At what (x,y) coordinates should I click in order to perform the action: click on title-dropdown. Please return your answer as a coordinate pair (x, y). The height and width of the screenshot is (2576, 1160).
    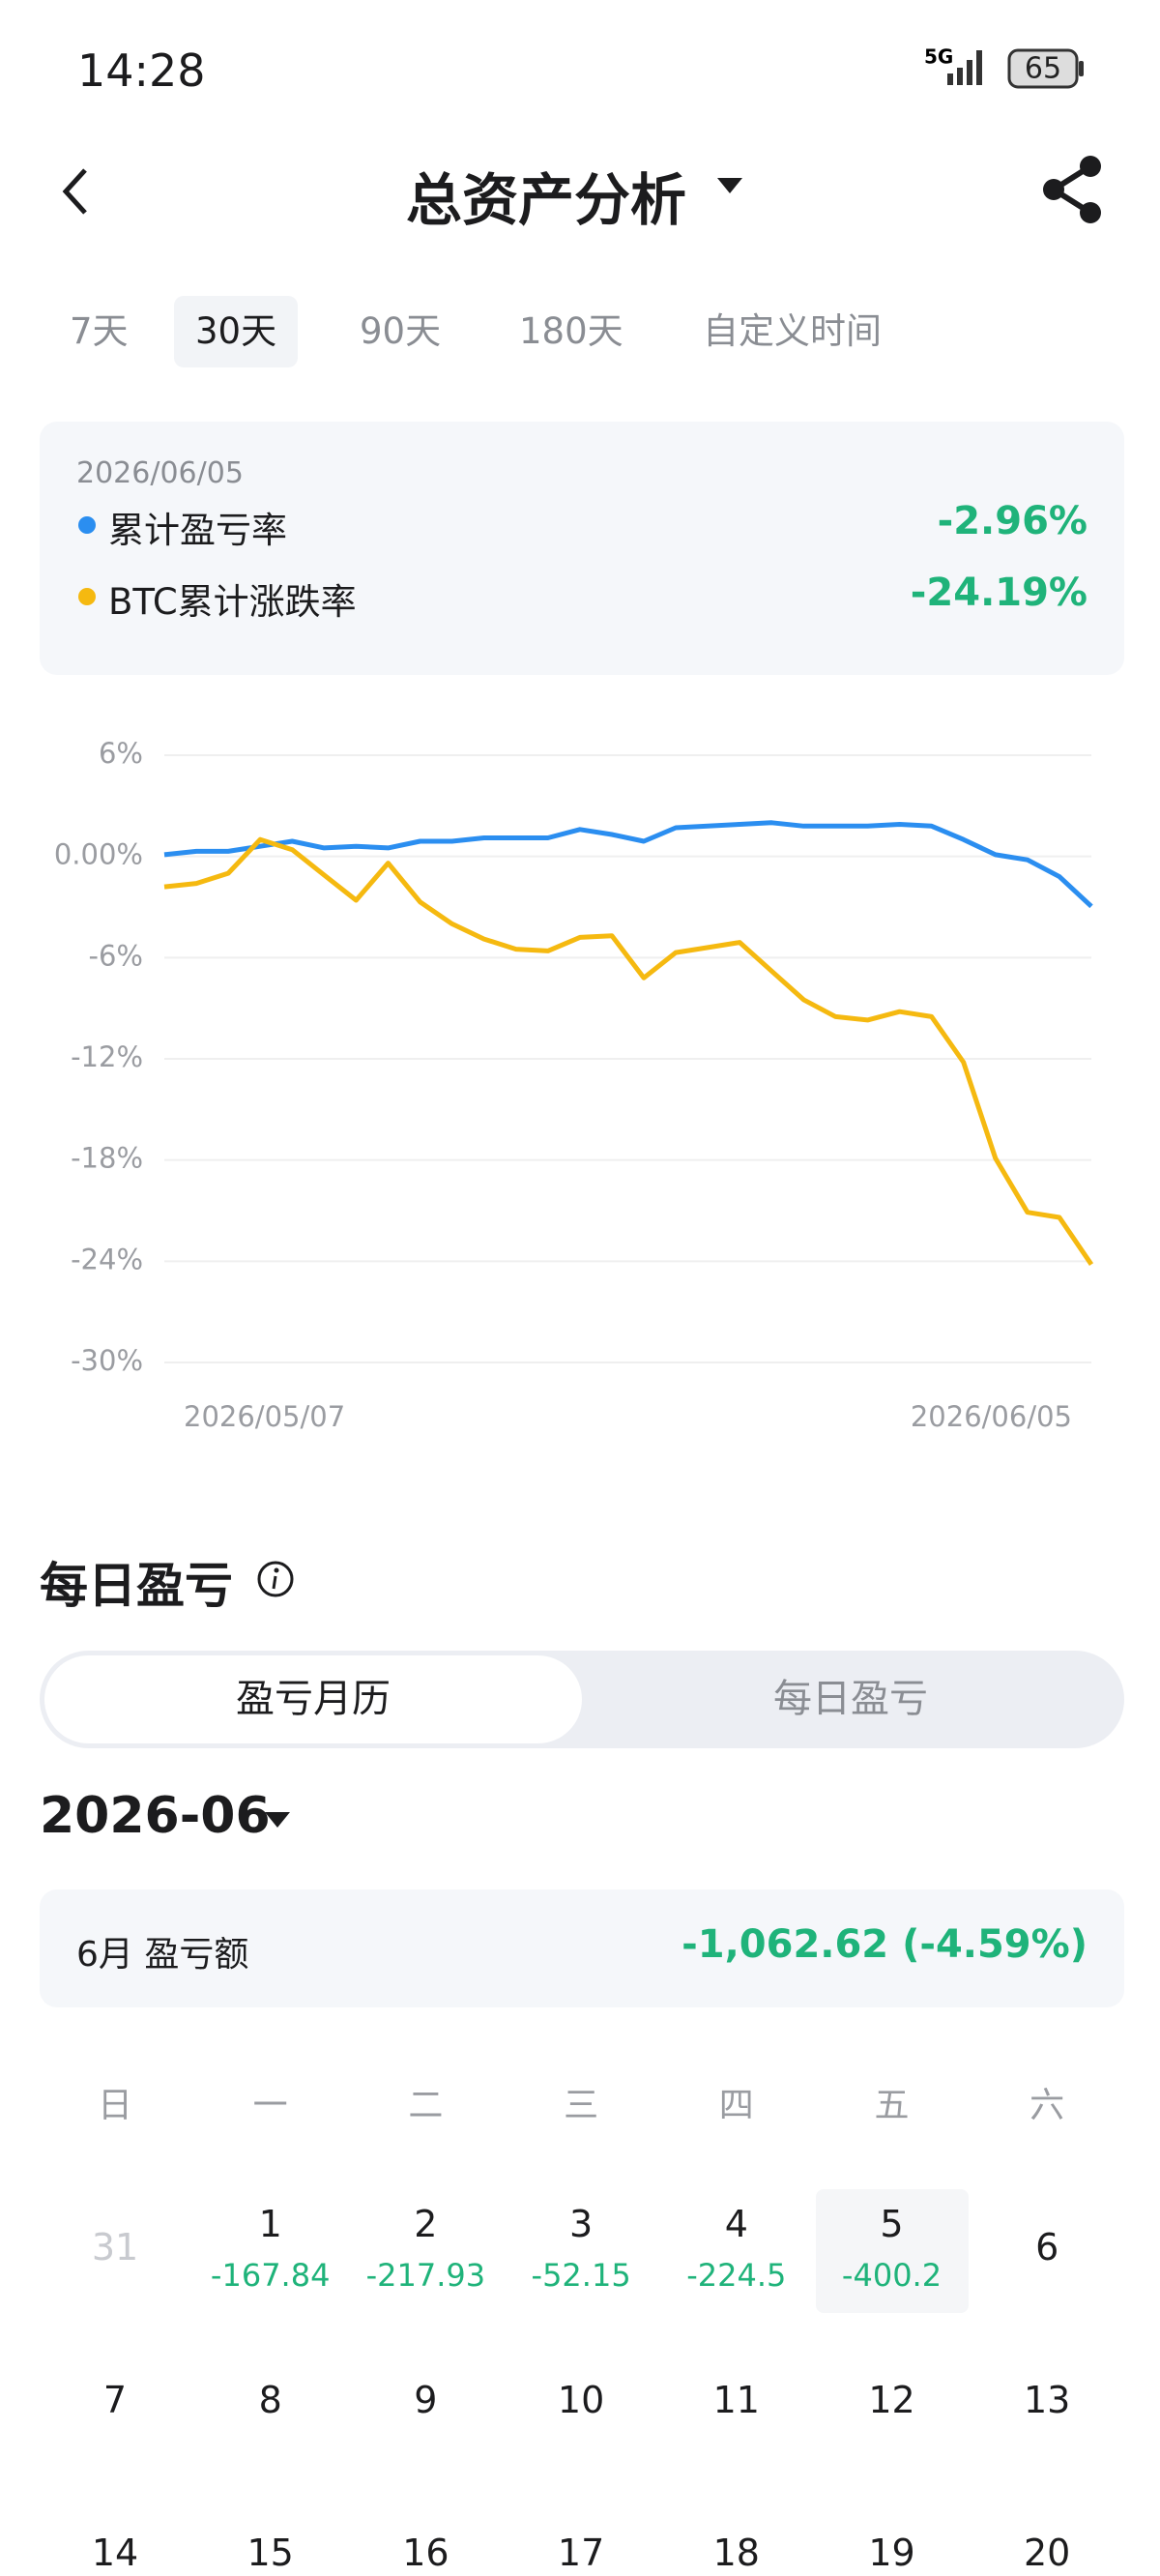
    Looking at the image, I should click on (729, 185).